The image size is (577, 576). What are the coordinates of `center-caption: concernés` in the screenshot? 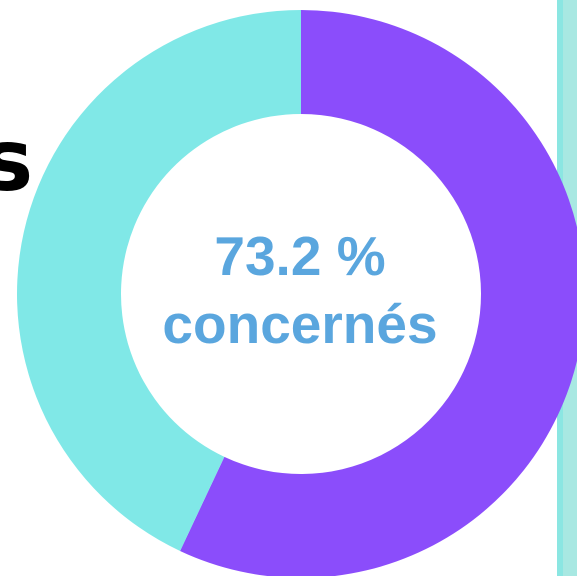 It's located at (300, 324).